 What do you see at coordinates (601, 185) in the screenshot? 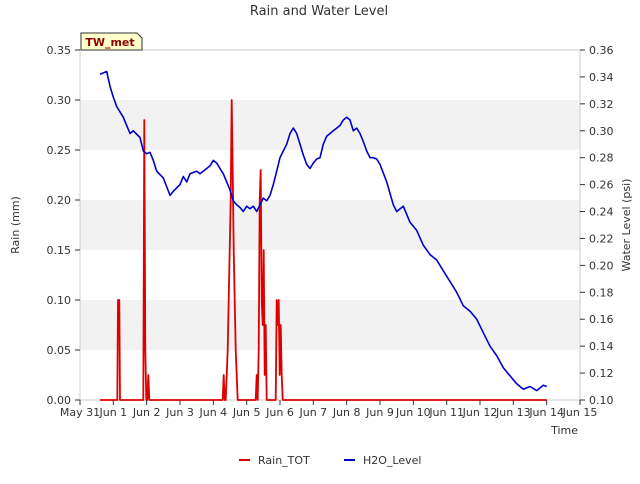
I see `y-right-tick-label: 0.26` at bounding box center [601, 185].